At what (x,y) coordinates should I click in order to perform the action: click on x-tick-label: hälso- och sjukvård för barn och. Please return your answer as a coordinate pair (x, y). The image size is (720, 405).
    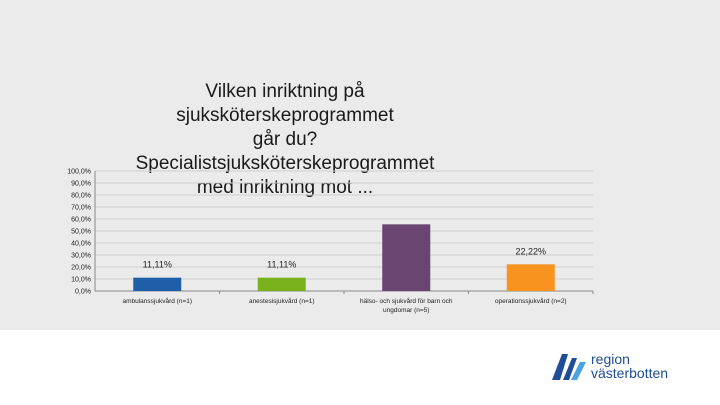
    Looking at the image, I should click on (406, 301).